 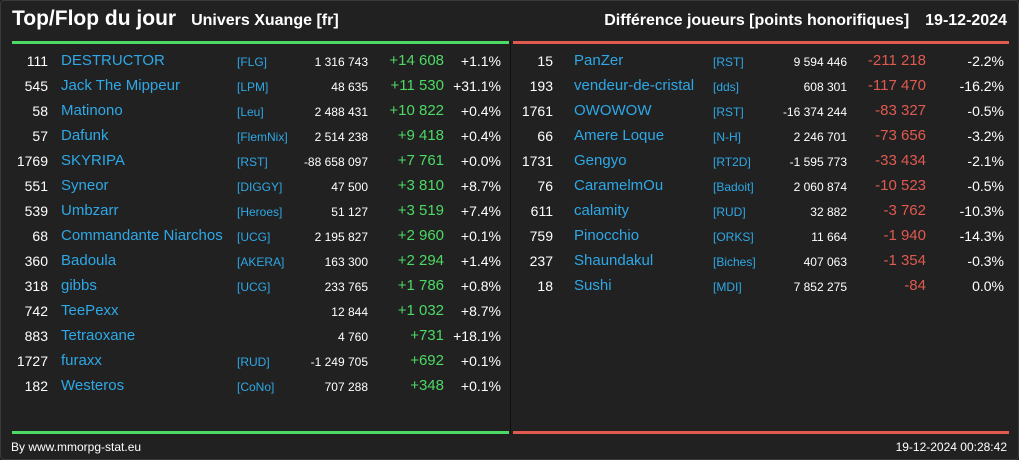 What do you see at coordinates (36, 311) in the screenshot?
I see `player-rank: 742` at bounding box center [36, 311].